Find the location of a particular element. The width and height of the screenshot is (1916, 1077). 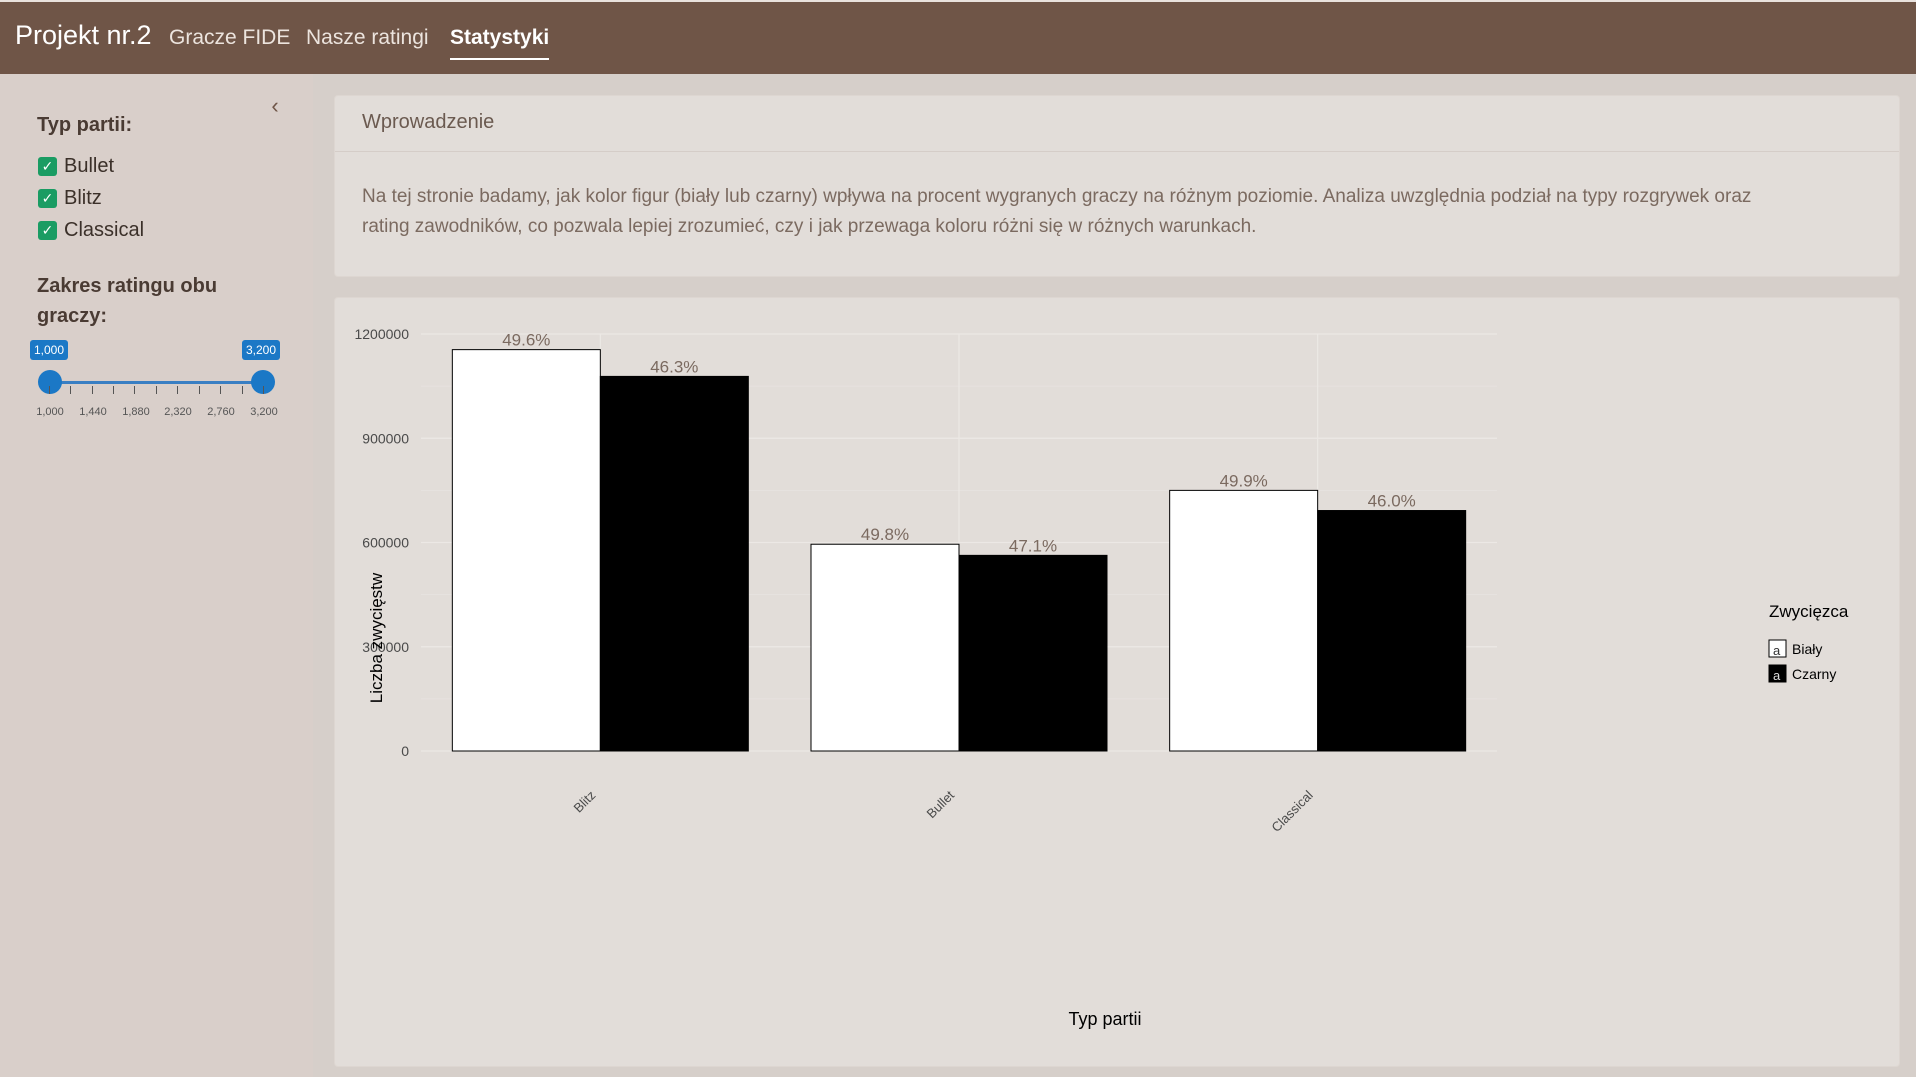

bar-percent-label: 49.6% is located at coordinates (526, 340).